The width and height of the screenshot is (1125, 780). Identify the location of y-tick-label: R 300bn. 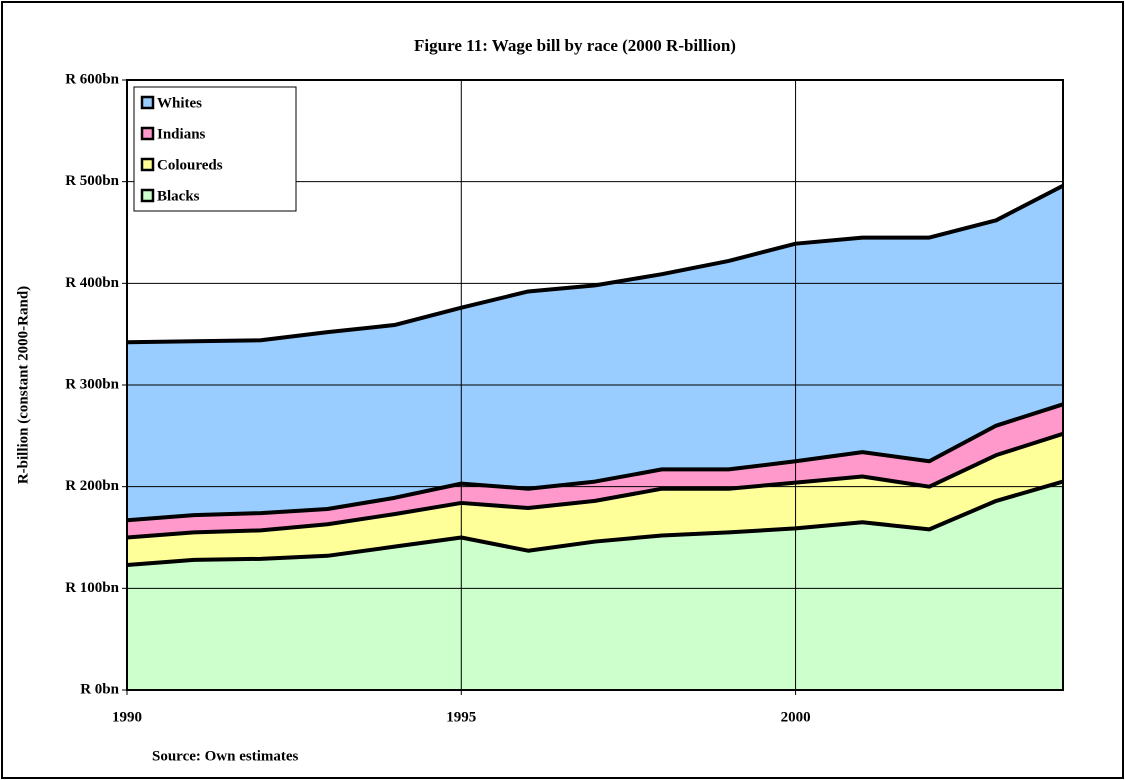
(92, 384).